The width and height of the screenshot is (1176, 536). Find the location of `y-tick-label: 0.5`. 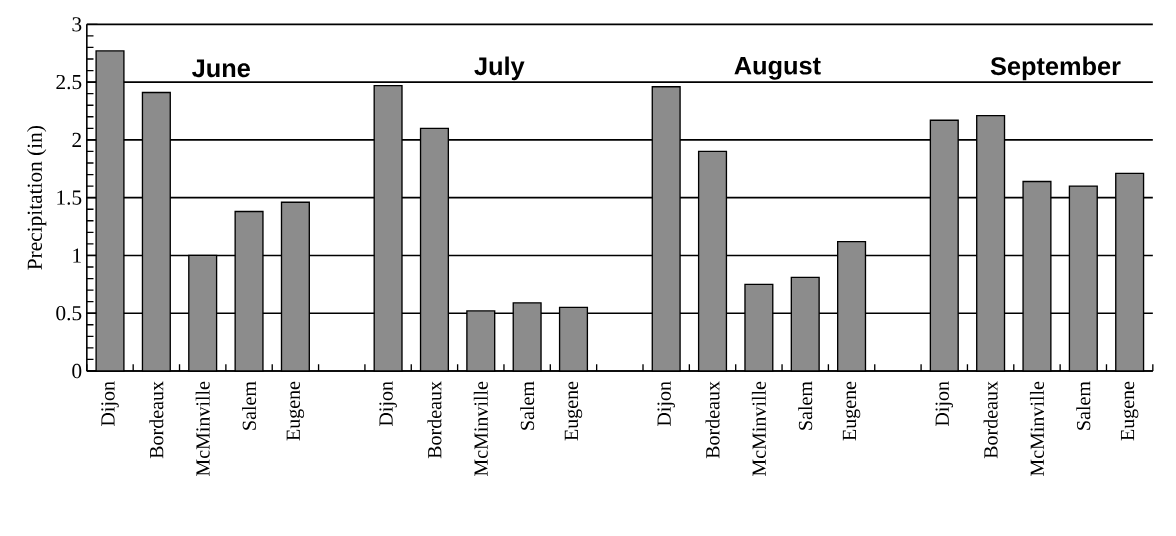

y-tick-label: 0.5 is located at coordinates (69, 313).